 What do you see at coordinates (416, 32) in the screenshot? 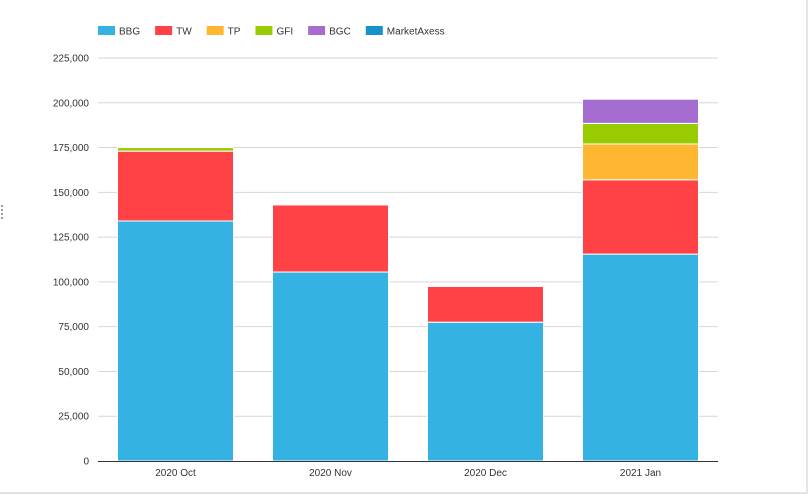
I see `legend-label: MarketAxess` at bounding box center [416, 32].